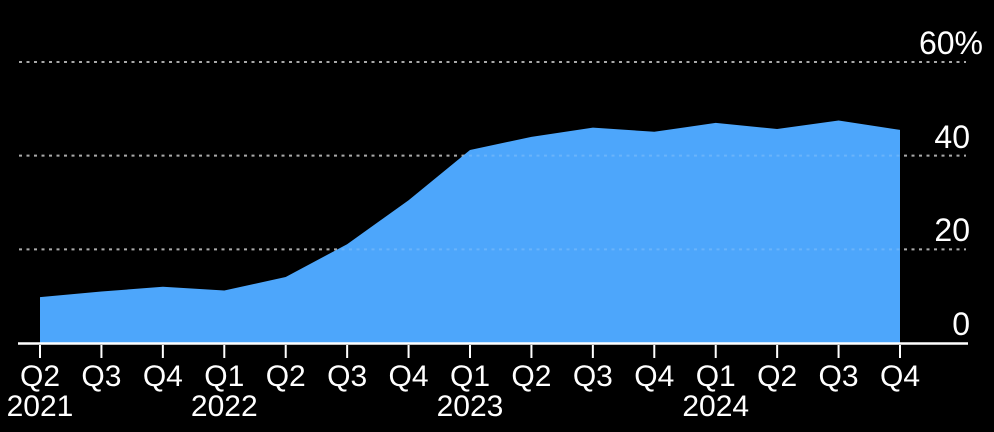 The height and width of the screenshot is (432, 994). I want to click on year-label: 2023, so click(470, 406).